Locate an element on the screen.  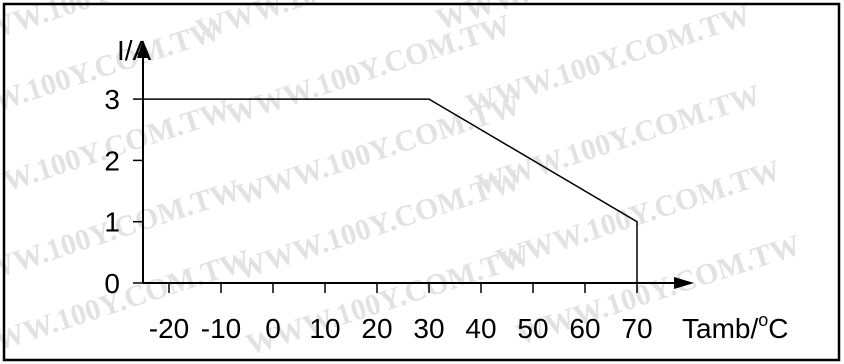
y-tick-label: 2 is located at coordinates (112, 160).